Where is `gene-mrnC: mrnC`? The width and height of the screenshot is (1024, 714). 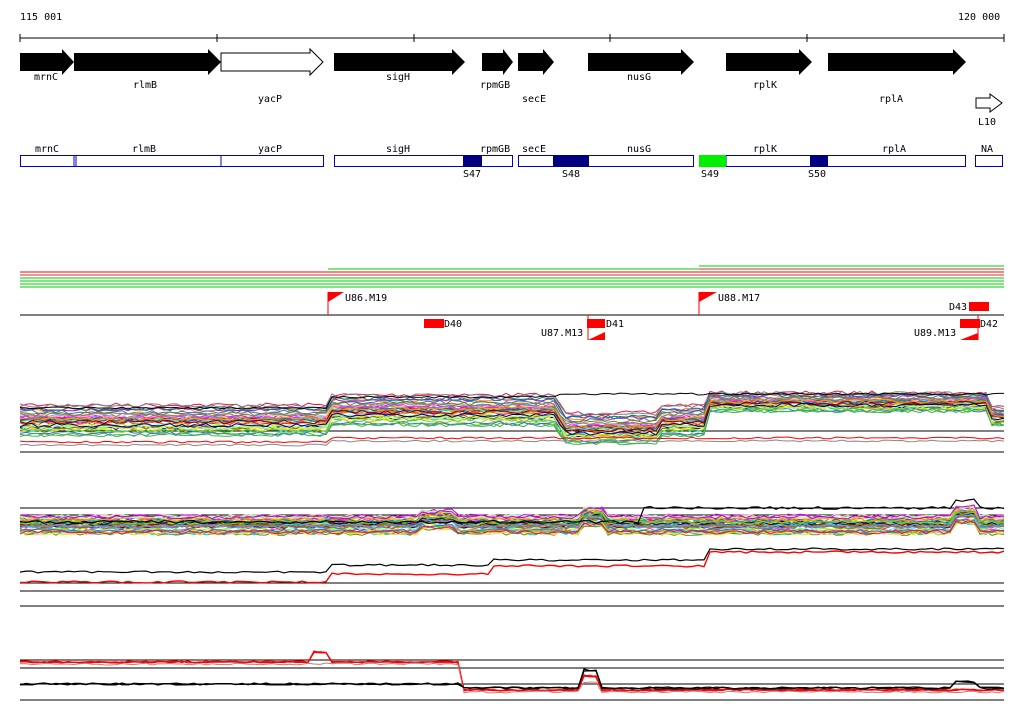 gene-mrnC: mrnC is located at coordinates (47, 66).